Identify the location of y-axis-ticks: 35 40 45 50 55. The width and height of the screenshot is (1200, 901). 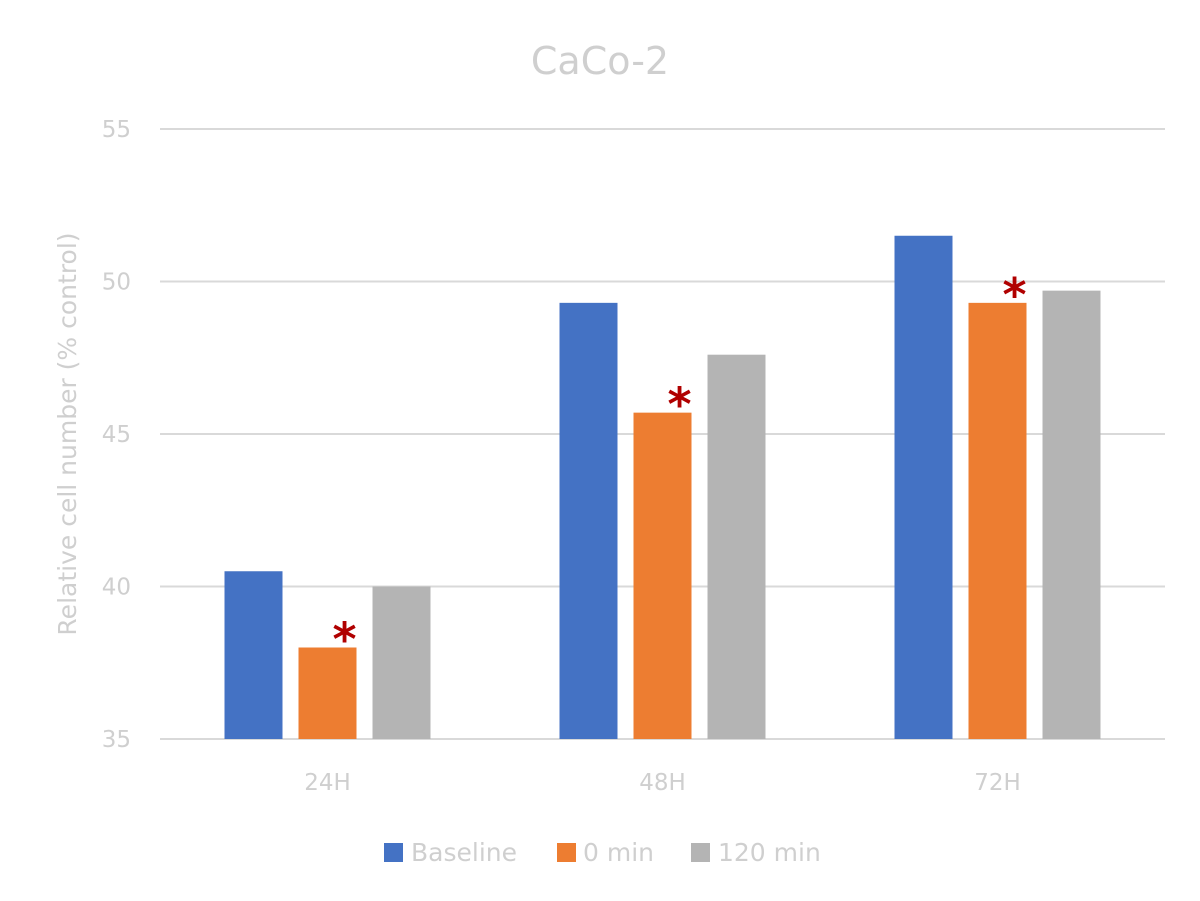
(116, 435).